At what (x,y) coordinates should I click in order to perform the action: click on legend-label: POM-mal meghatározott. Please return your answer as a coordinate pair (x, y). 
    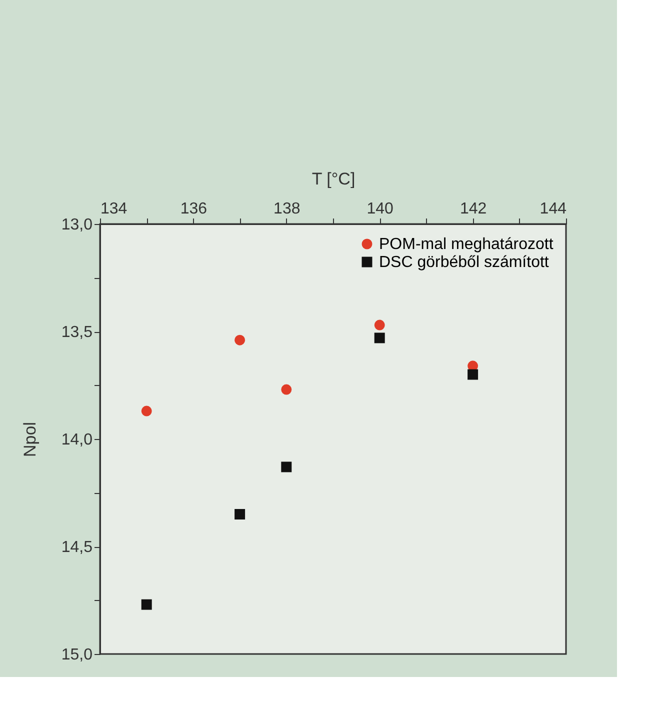
    Looking at the image, I should click on (466, 244).